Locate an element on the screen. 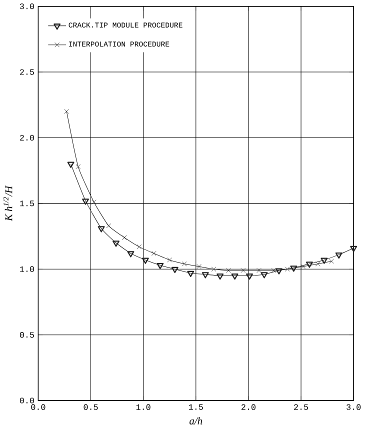  x-axis-title: a/h is located at coordinates (196, 421).